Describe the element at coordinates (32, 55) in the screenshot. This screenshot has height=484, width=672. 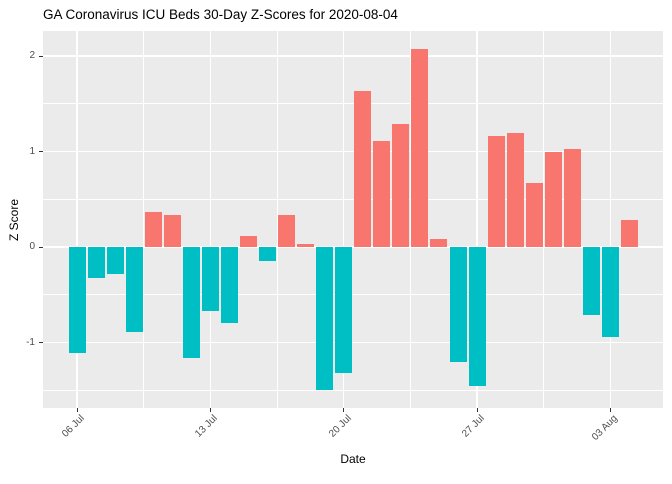
I see `y-tick-label: 2` at that location.